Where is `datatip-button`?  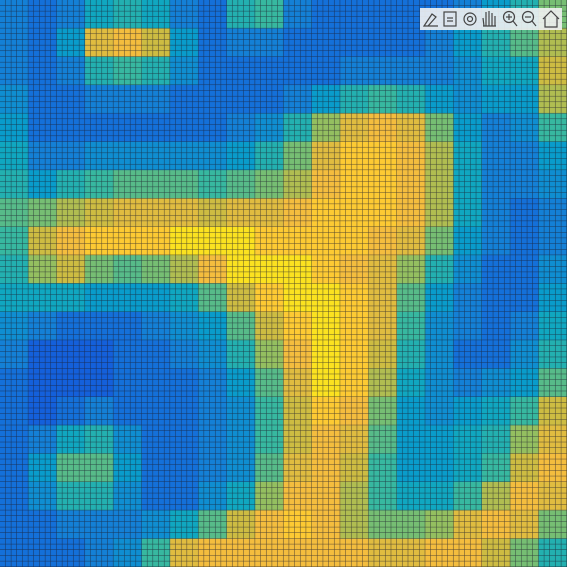
datatip-button is located at coordinates (450, 19).